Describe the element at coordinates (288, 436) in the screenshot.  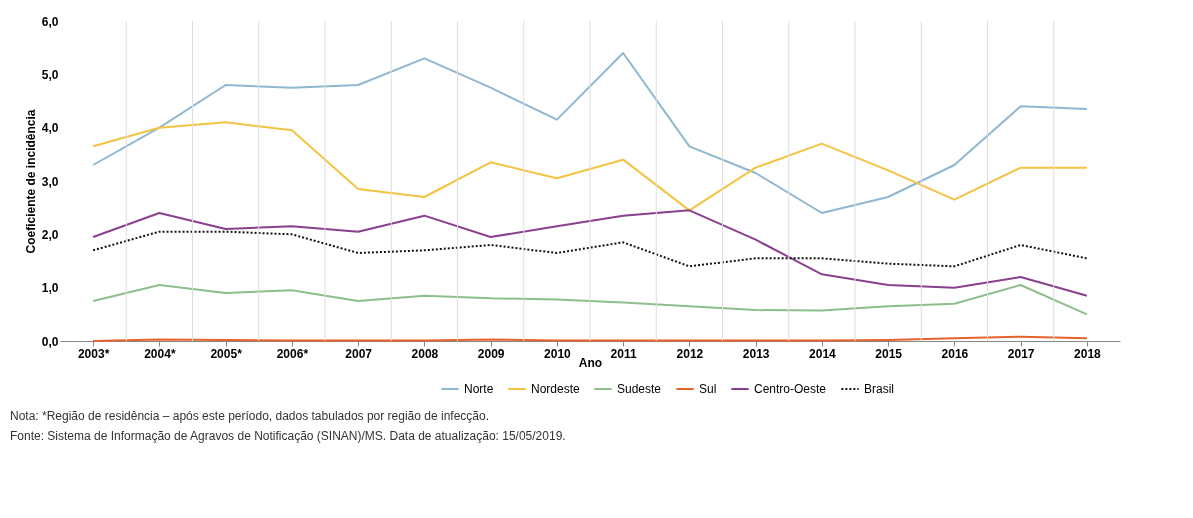
I see `source-note: Fonte: Sistema de Informação de Agravos de Notificação (SINAN)/MS. Data de atualização: 15/05/2019.` at that location.